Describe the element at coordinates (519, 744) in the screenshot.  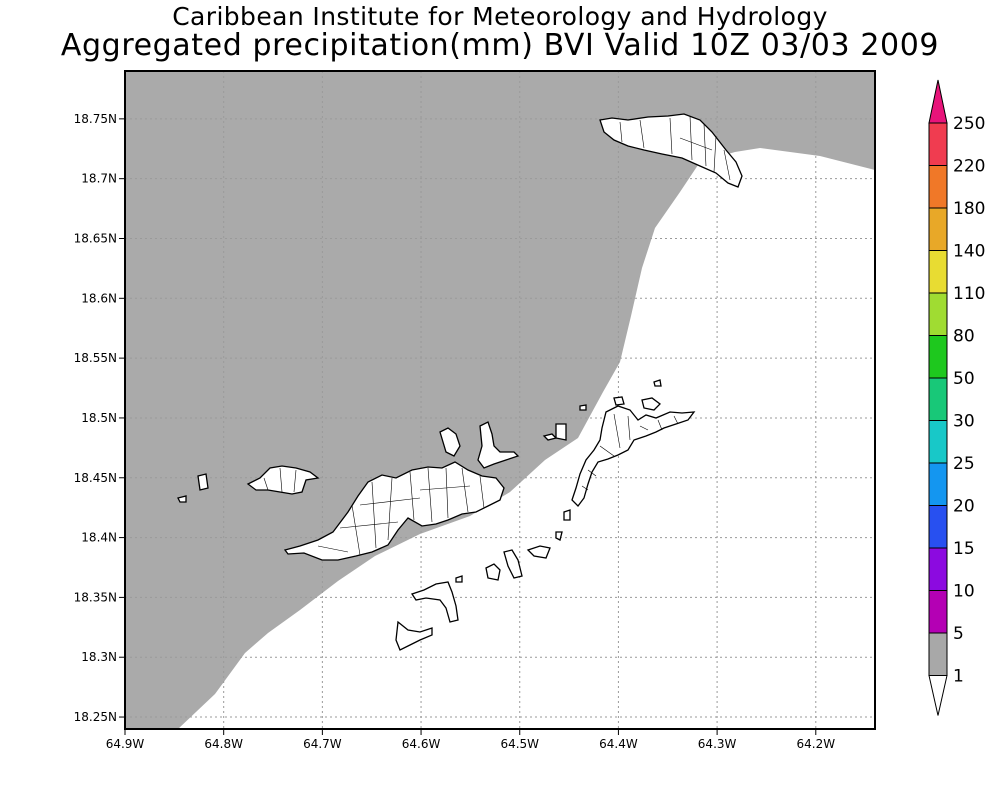
I see `x-tick-label: 64.5W` at that location.